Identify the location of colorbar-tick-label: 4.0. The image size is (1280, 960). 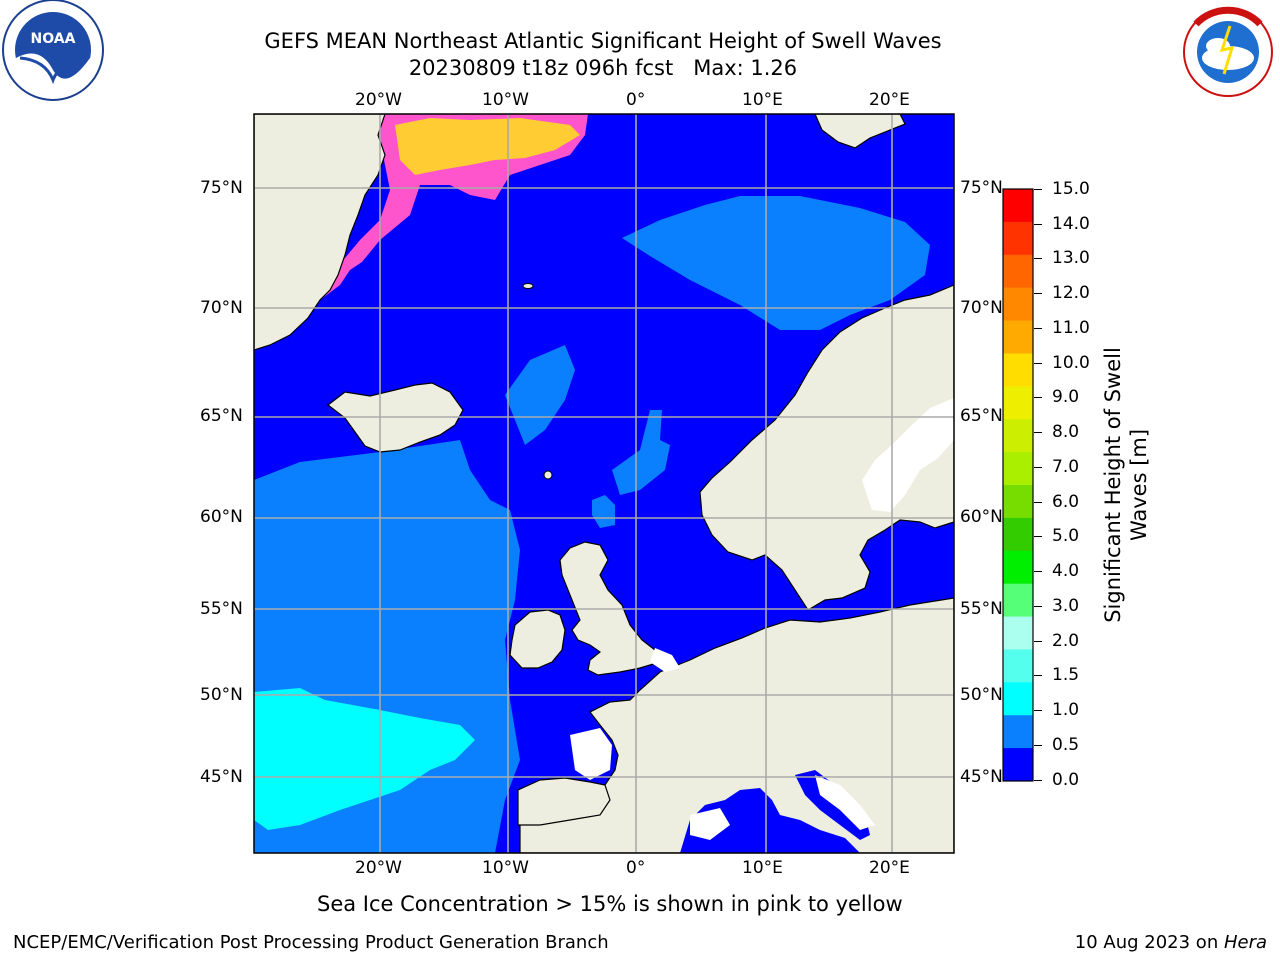
(1066, 571).